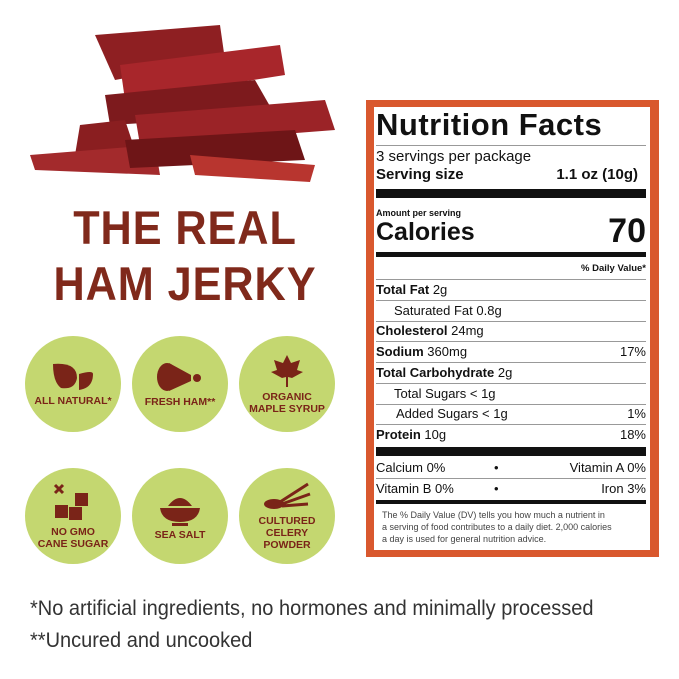 The image size is (679, 679). I want to click on nutrient-name: Cholesterol, so click(412, 331).